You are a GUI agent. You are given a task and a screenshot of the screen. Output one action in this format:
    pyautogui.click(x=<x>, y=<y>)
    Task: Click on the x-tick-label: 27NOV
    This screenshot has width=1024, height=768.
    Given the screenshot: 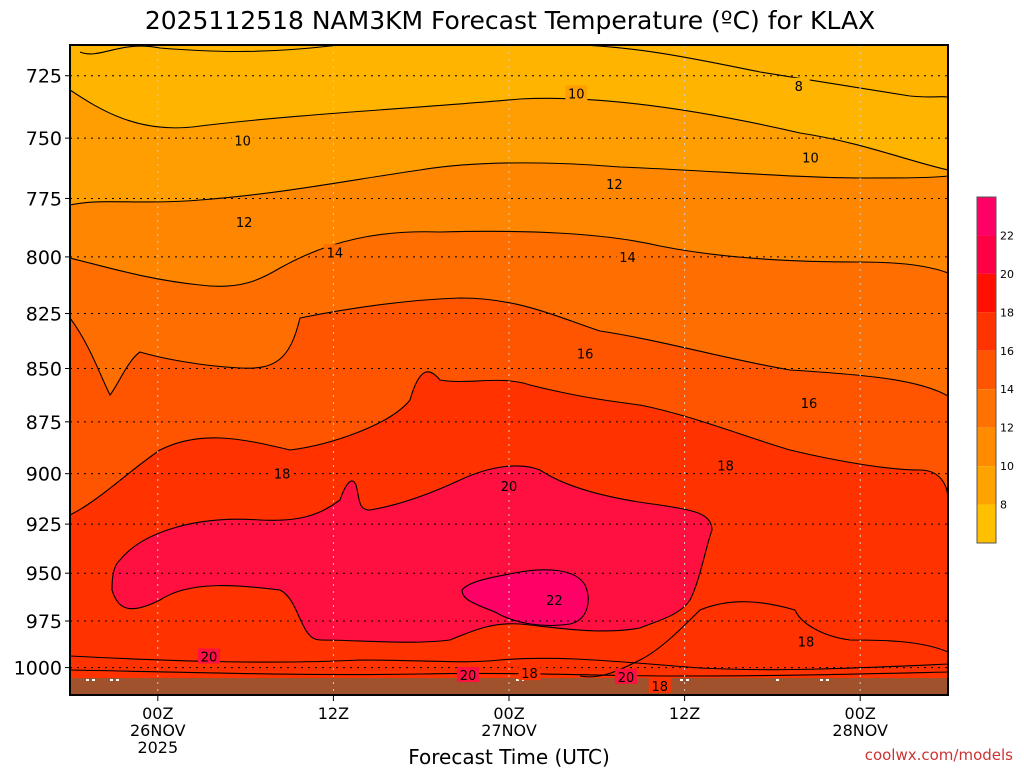 What is the action you would take?
    pyautogui.click(x=509, y=730)
    